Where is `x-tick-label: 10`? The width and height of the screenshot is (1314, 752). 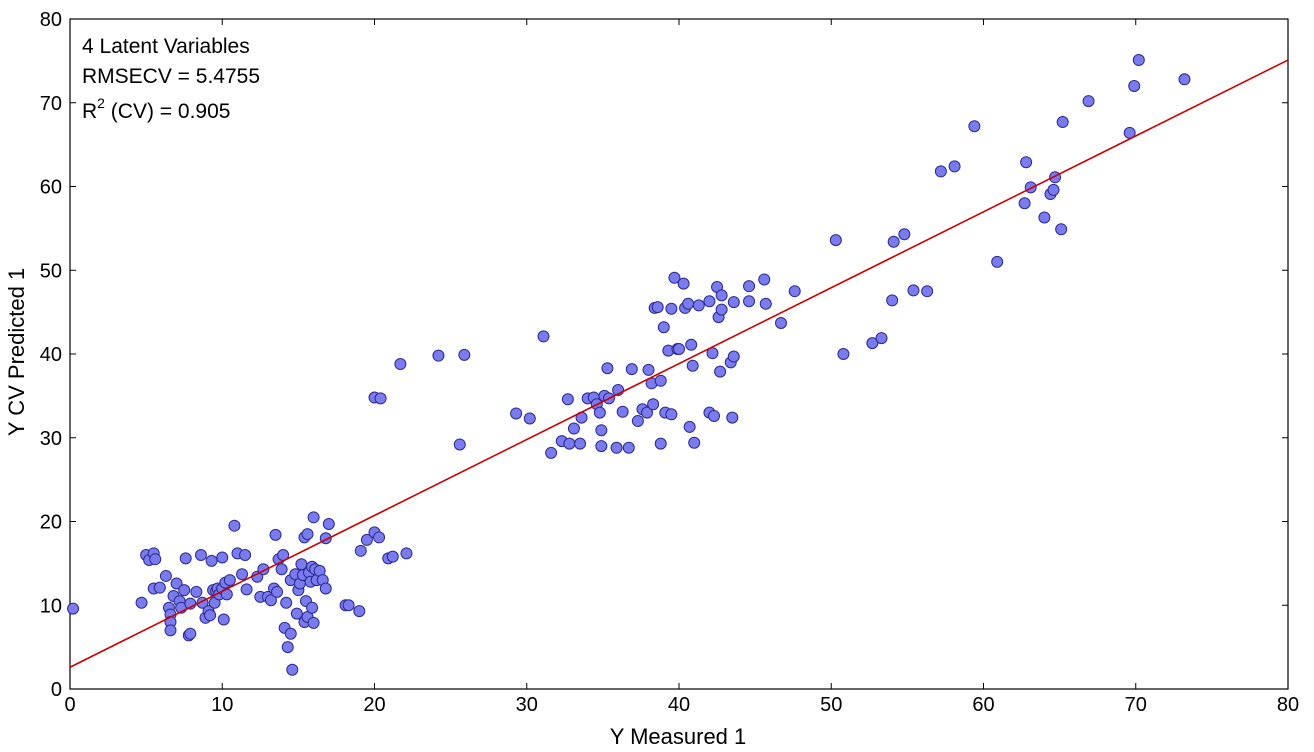
x-tick-label: 10 is located at coordinates (222, 705).